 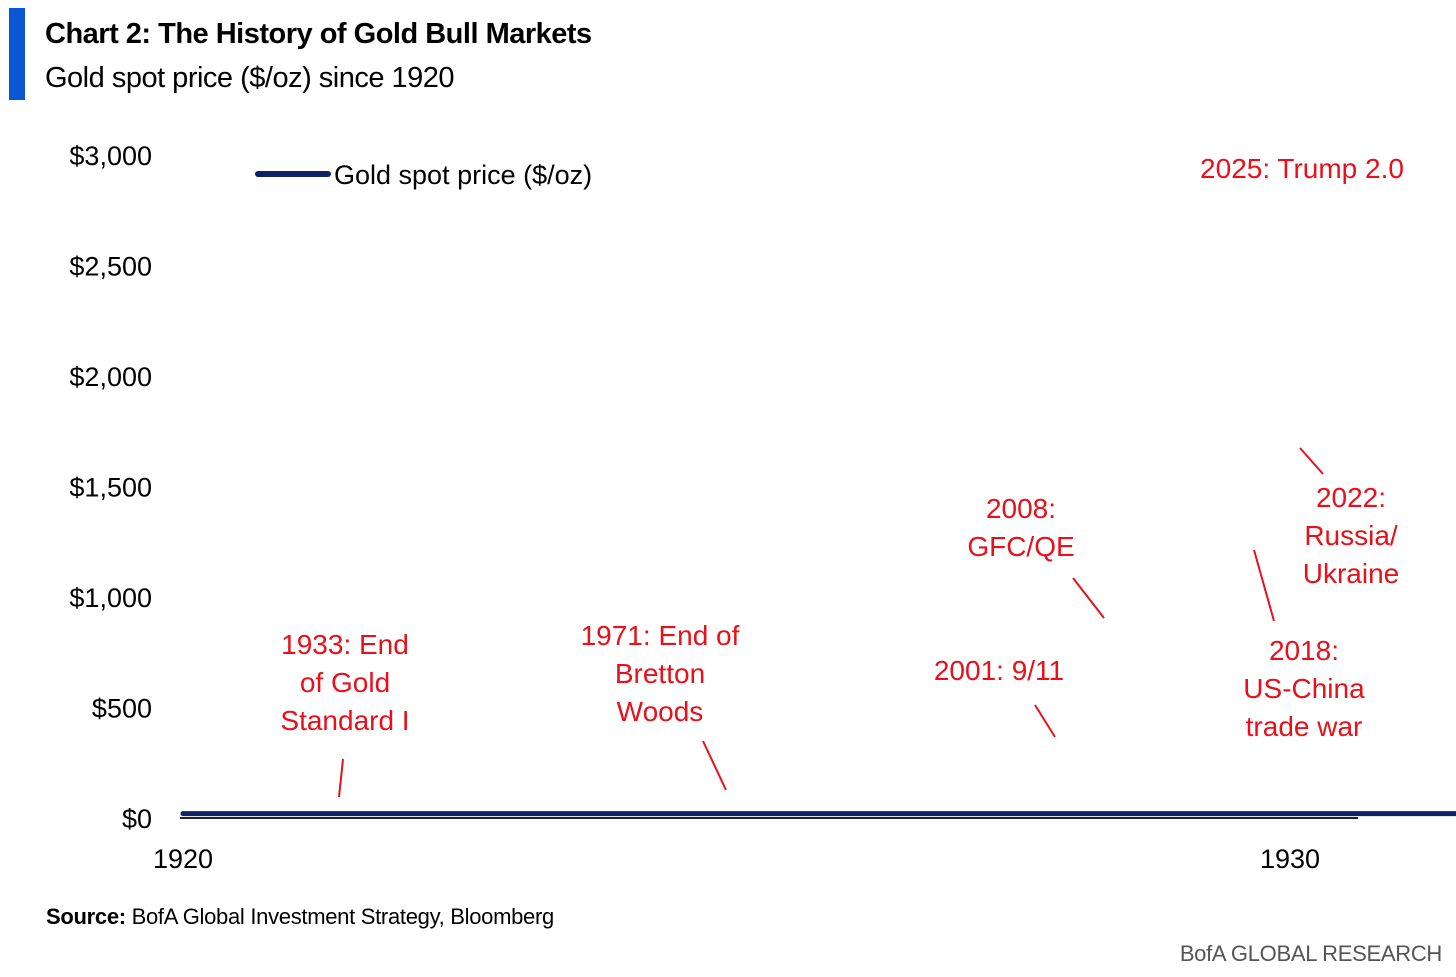 What do you see at coordinates (660, 711) in the screenshot?
I see `annotation-text: Woods` at bounding box center [660, 711].